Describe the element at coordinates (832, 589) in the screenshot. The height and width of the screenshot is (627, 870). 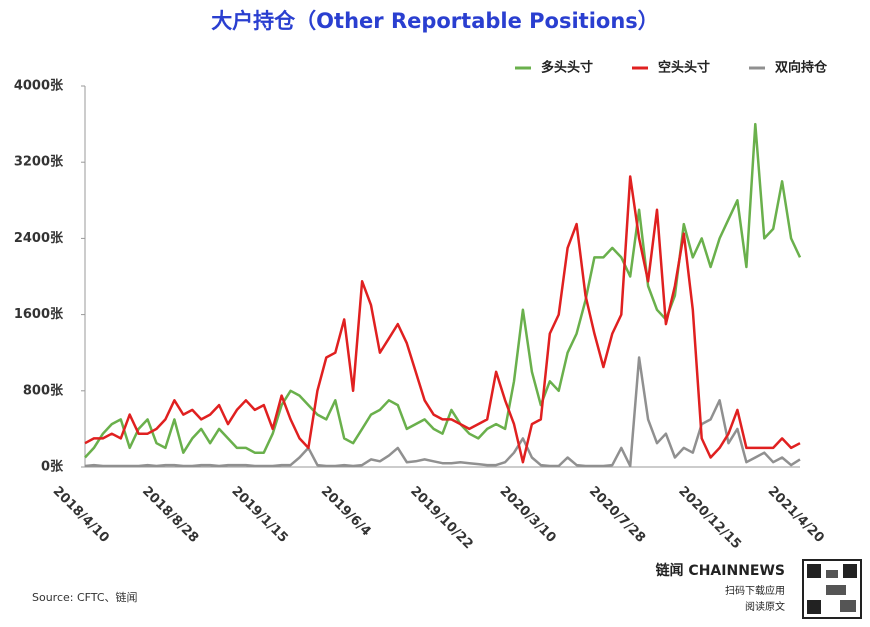
I see `qr-code` at that location.